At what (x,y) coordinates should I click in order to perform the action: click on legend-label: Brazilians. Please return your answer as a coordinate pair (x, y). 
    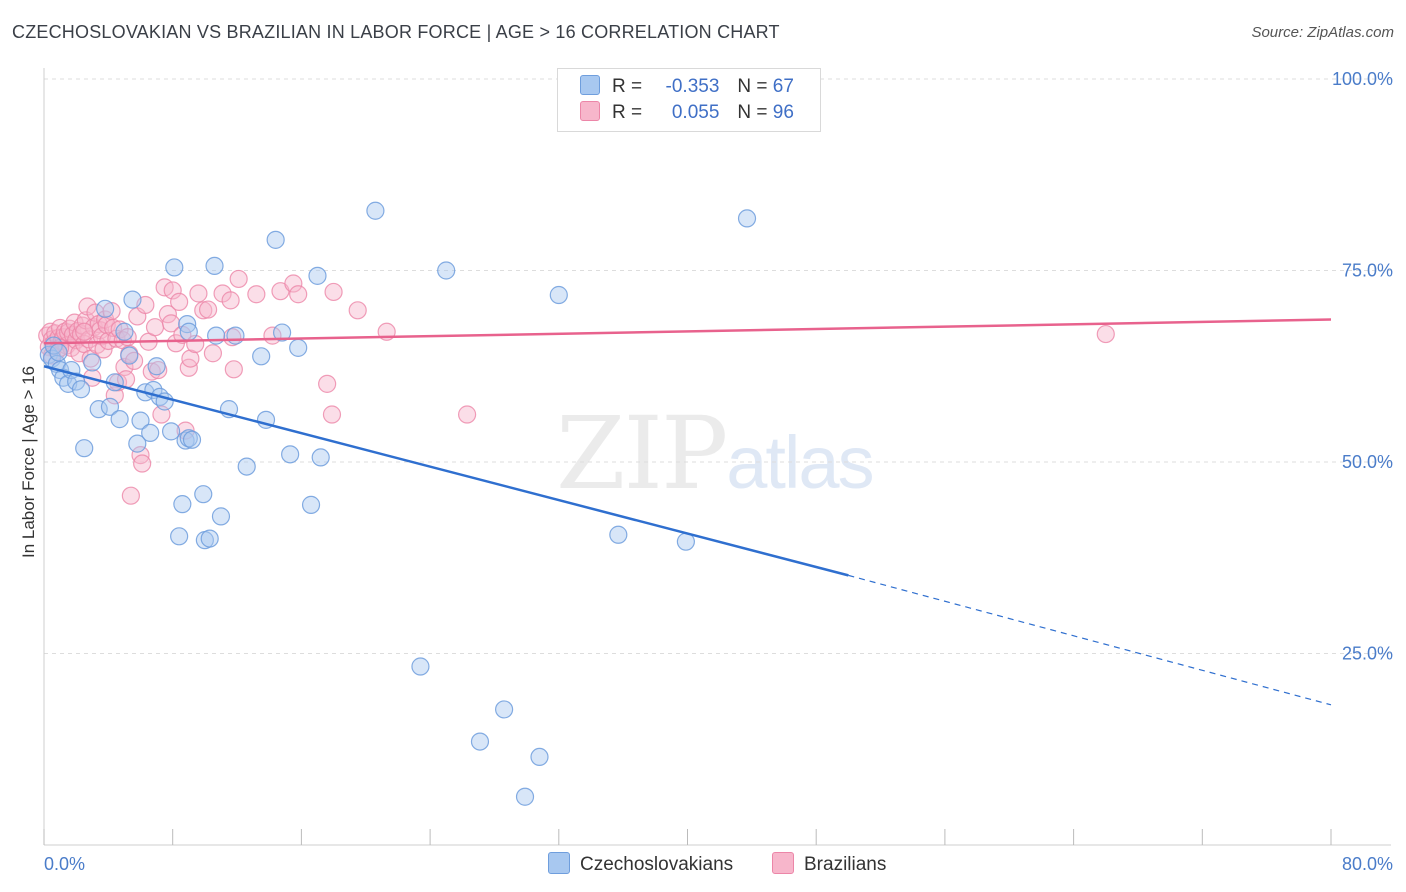
    Looking at the image, I should click on (845, 864).